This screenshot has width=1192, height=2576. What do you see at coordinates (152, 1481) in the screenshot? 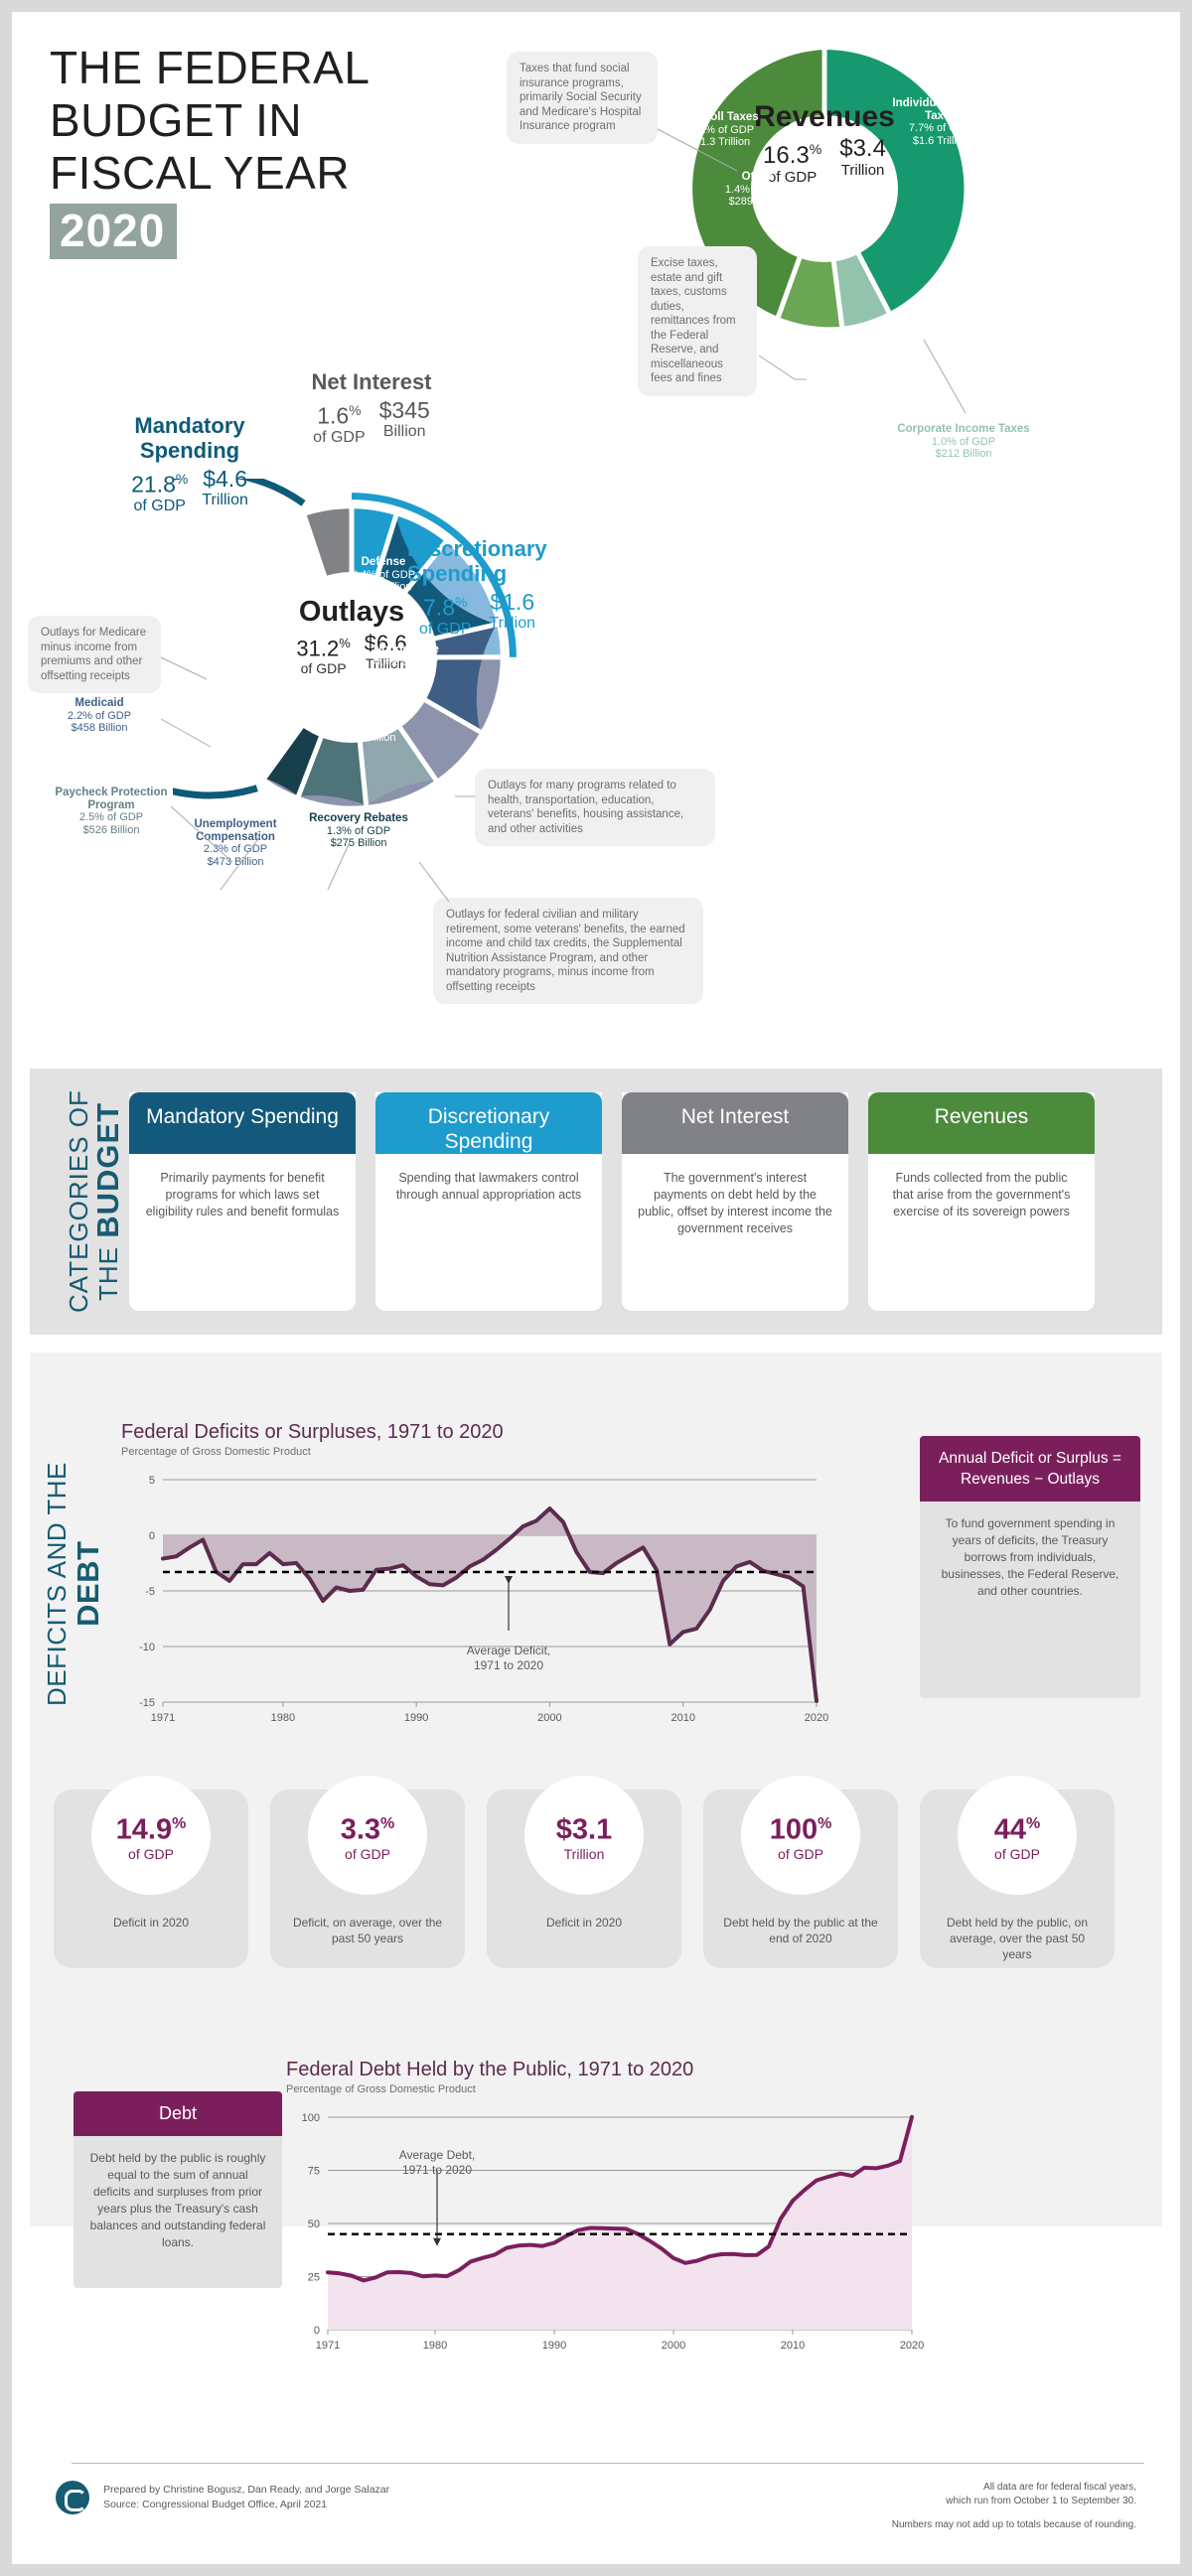
I see `svg-text: 5` at bounding box center [152, 1481].